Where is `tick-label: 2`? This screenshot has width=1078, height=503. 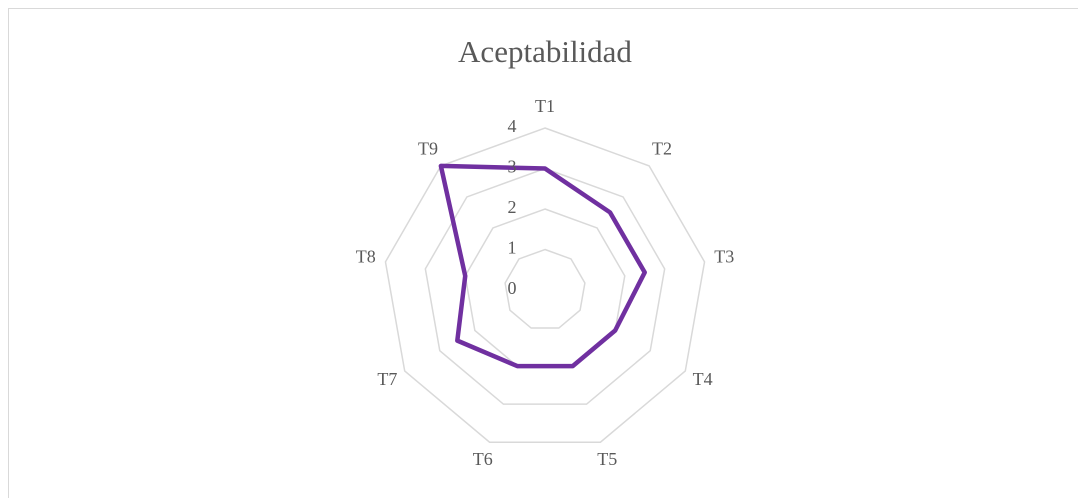
tick-label: 2 is located at coordinates (512, 207).